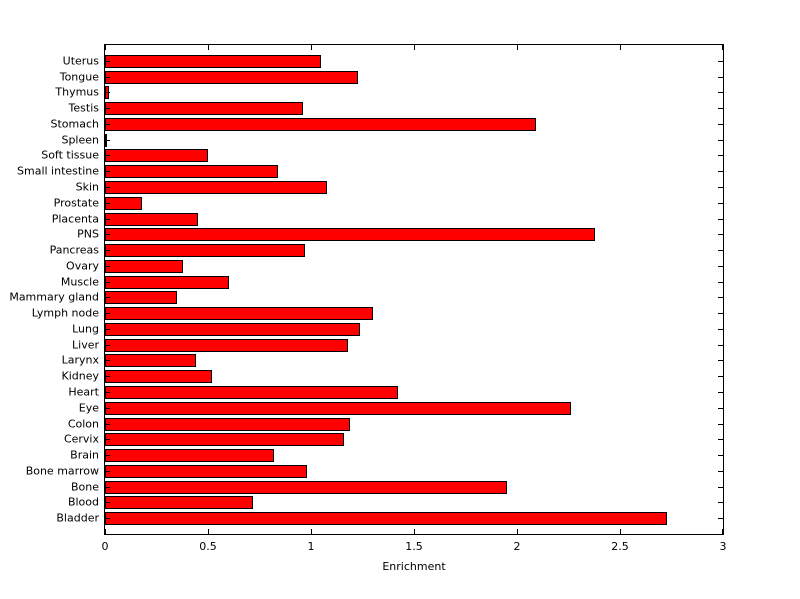 The height and width of the screenshot is (599, 800). I want to click on x-axis-tick-labels: 0 0.5 1 1.5 2 2.5 3, so click(414, 547).